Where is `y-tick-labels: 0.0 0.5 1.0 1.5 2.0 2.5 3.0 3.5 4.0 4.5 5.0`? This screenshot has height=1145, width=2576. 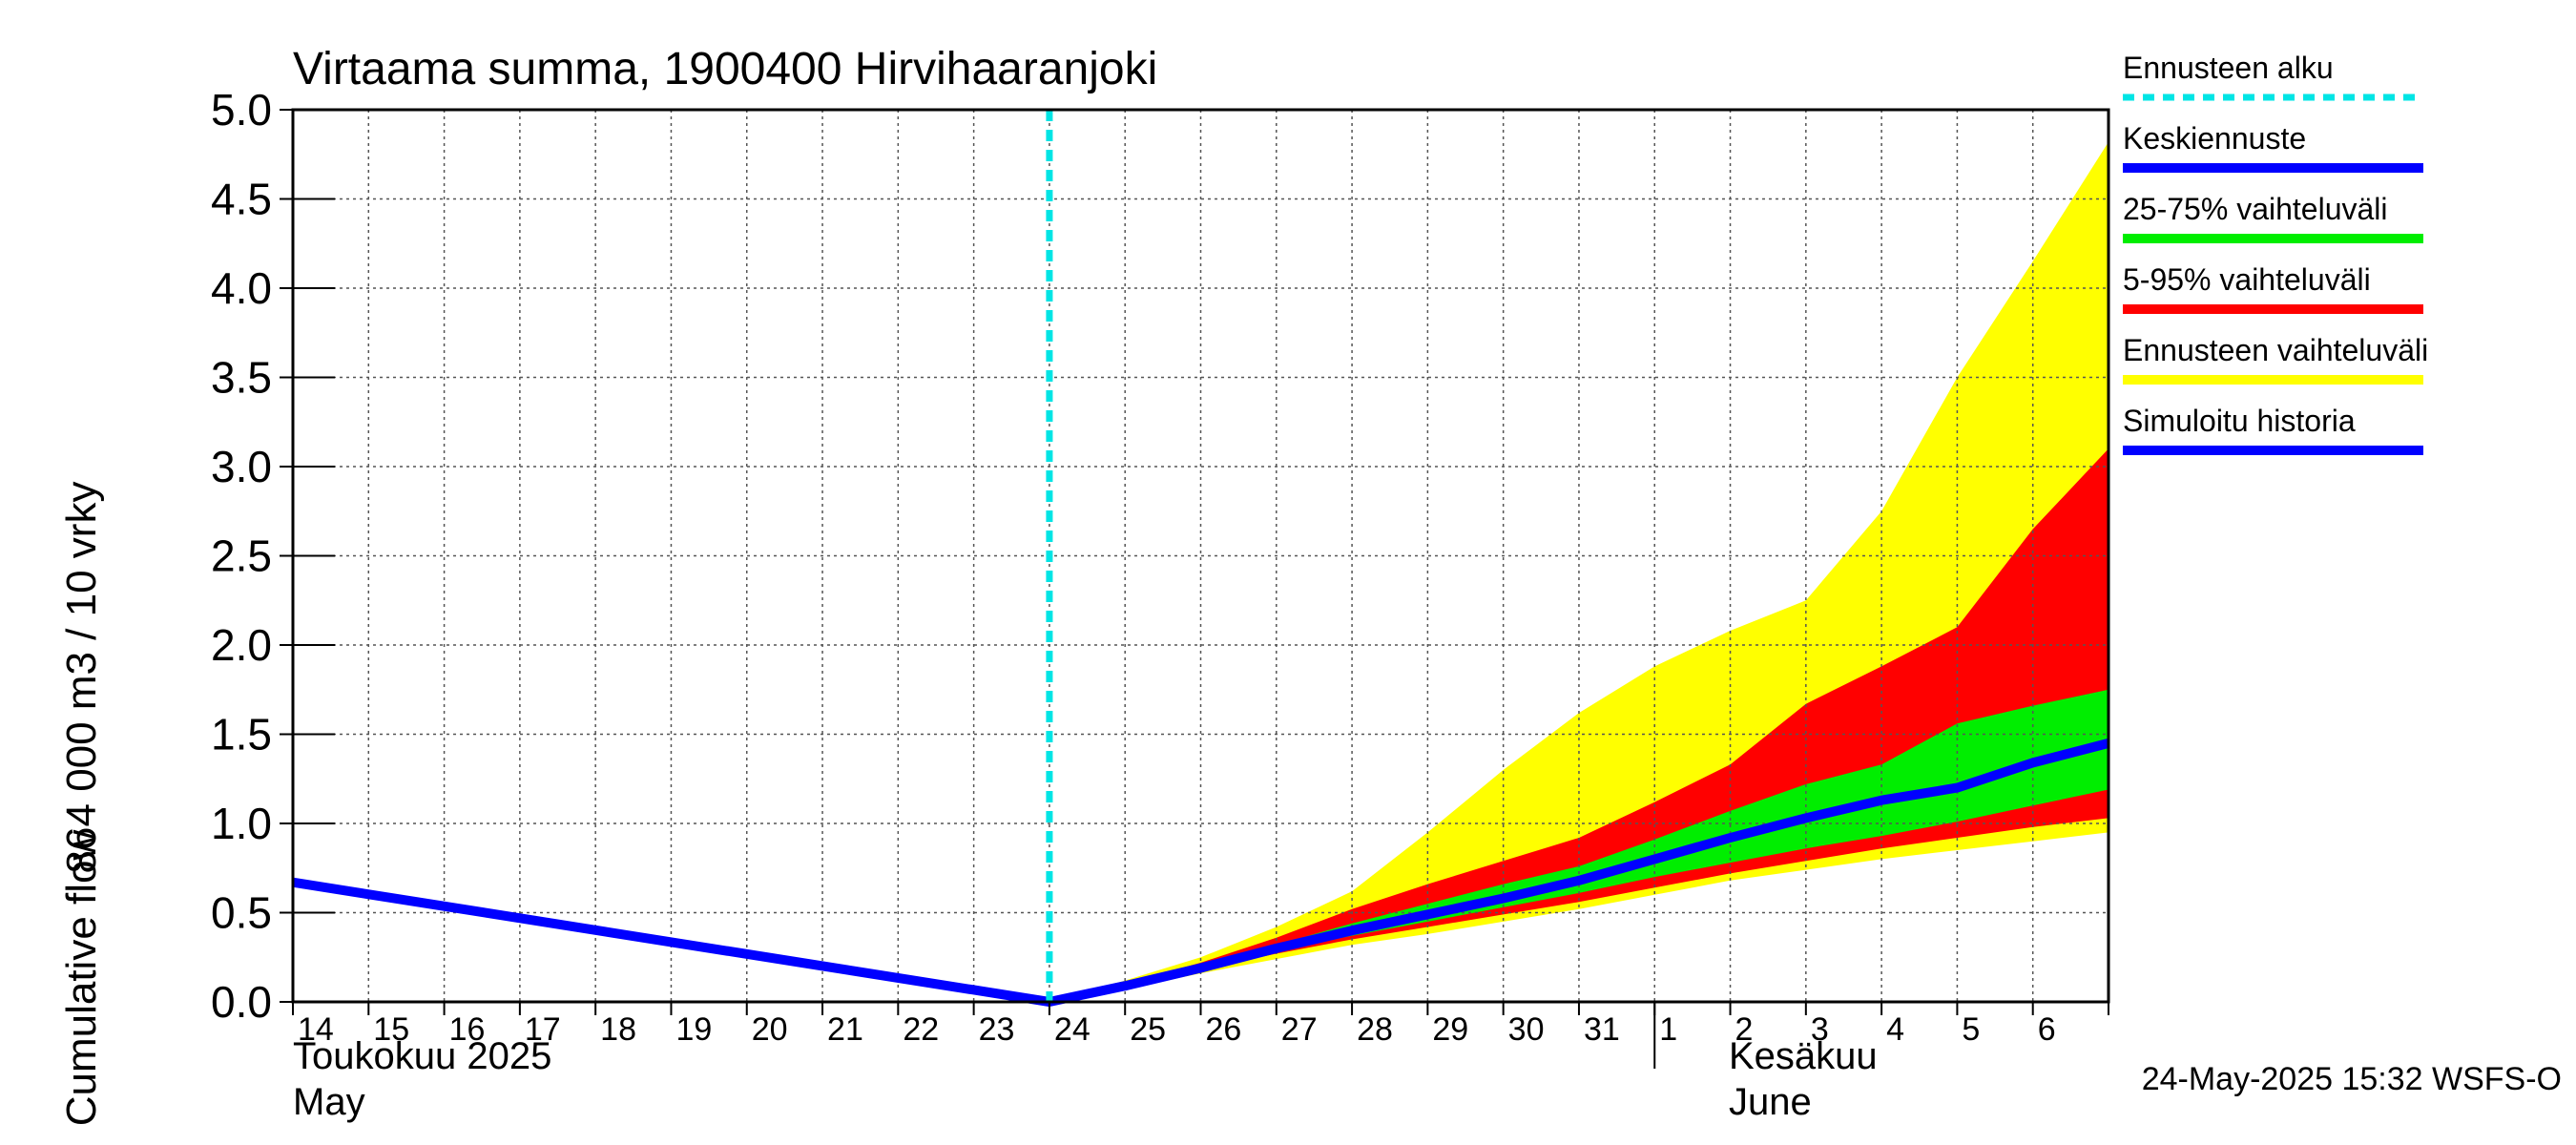 y-tick-labels: 0.0 0.5 1.0 1.5 2.0 2.5 3.0 3.5 4.0 4.5 5.0 is located at coordinates (241, 556).